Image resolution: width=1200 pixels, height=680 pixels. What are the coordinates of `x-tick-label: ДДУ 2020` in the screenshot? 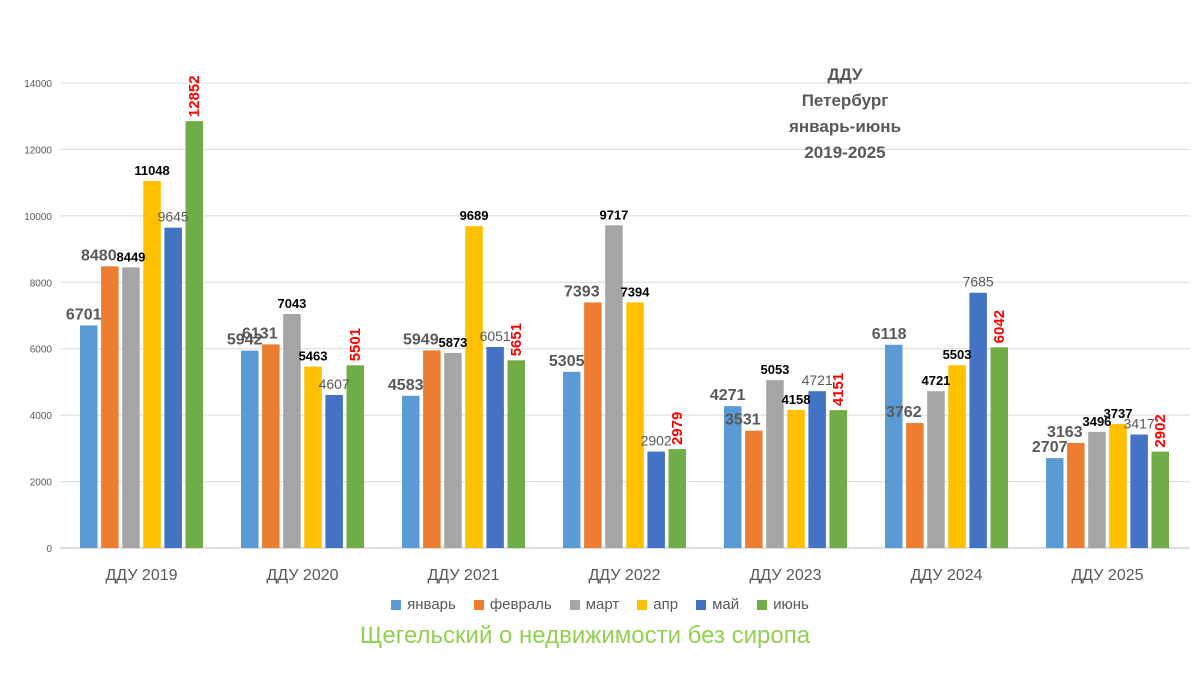 It's located at (302, 575).